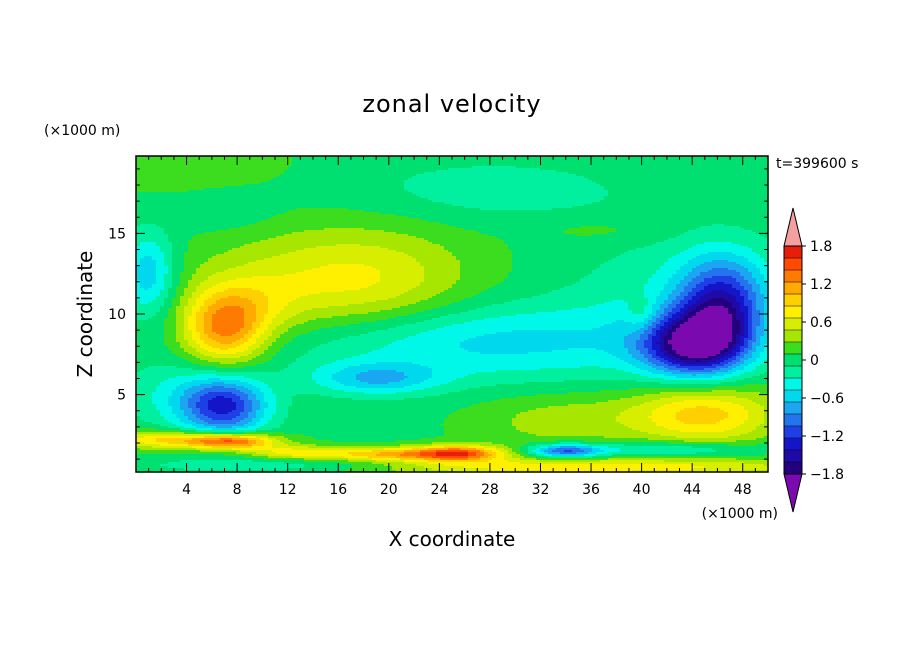 The height and width of the screenshot is (654, 904). What do you see at coordinates (817, 164) in the screenshot?
I see `time-label: t=399600 s` at bounding box center [817, 164].